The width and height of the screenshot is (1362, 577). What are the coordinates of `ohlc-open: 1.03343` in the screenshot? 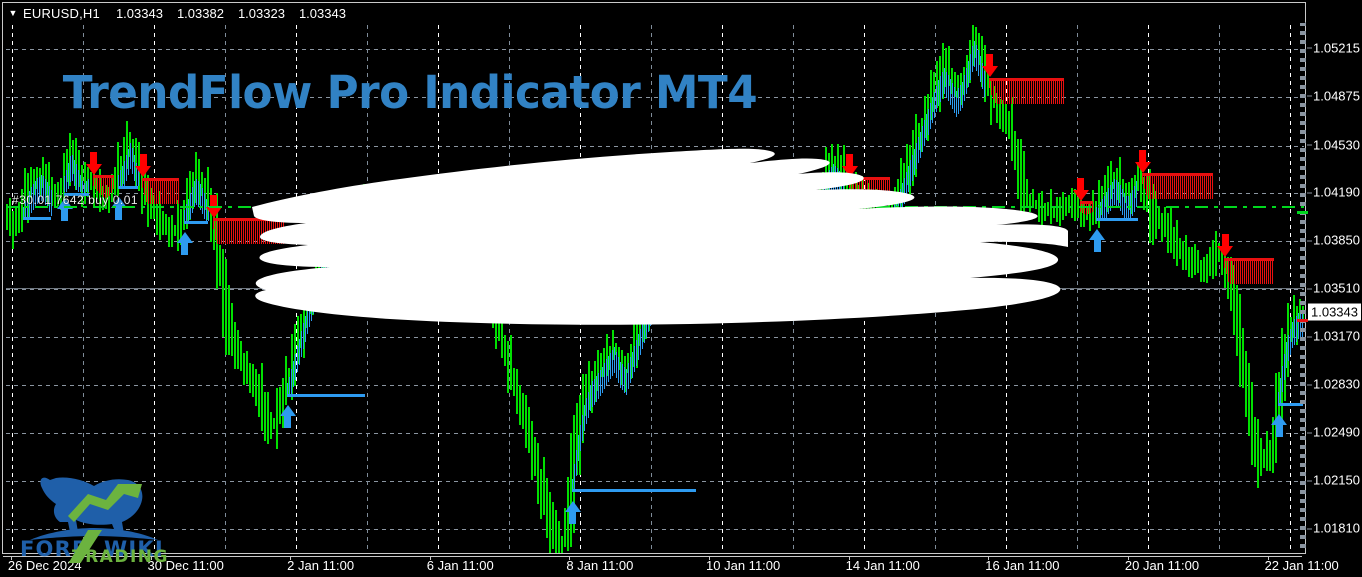 It's located at (139, 13).